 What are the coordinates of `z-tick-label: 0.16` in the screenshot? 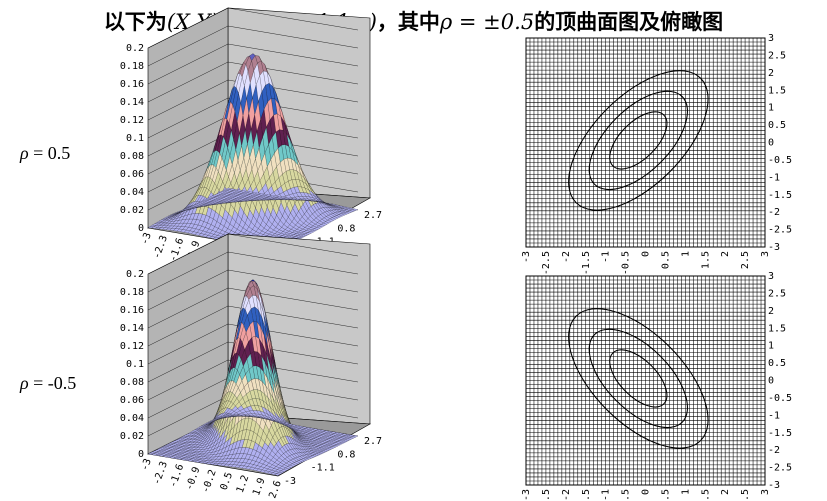 It's located at (132, 310).